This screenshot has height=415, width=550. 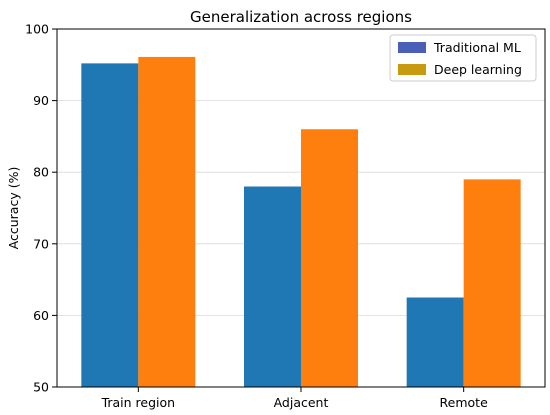 I want to click on legend-frame, so click(x=463, y=58).